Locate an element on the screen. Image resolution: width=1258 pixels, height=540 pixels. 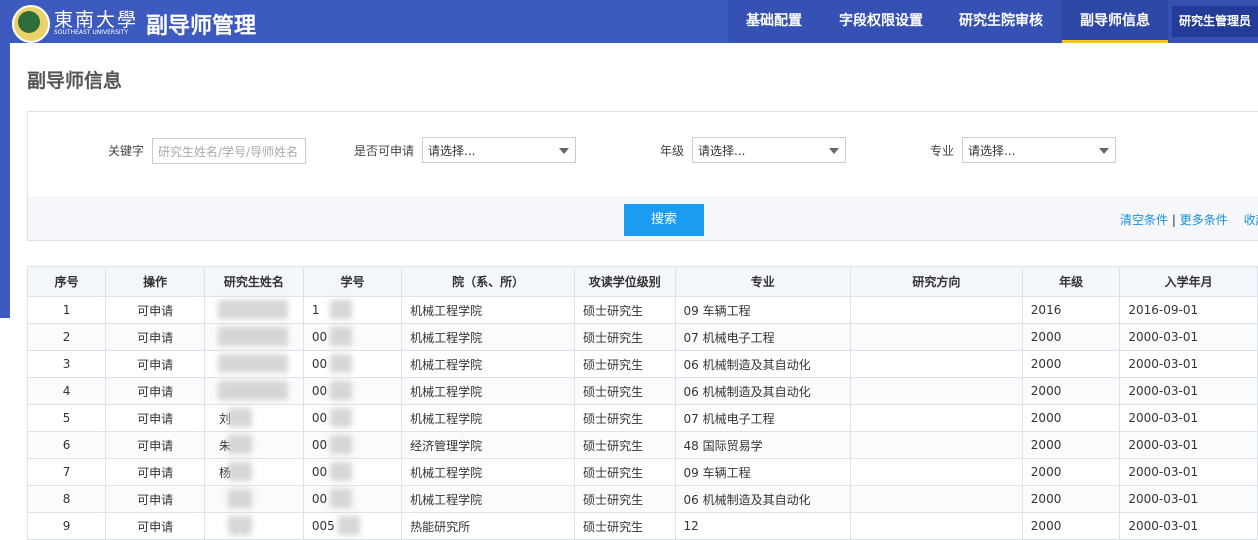
logo-text: 東南大學 is located at coordinates (96, 20).